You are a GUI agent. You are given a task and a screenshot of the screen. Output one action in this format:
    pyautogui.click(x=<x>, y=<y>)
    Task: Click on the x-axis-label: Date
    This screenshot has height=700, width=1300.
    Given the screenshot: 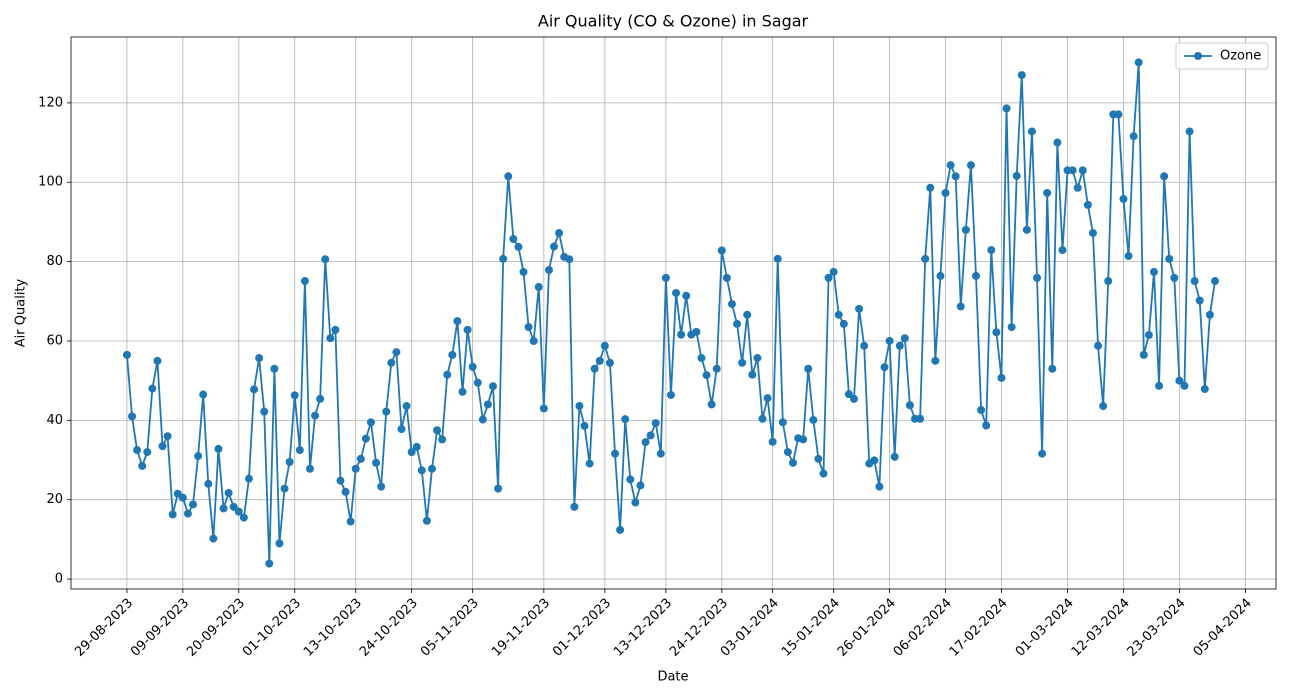 What is the action you would take?
    pyautogui.click(x=672, y=677)
    